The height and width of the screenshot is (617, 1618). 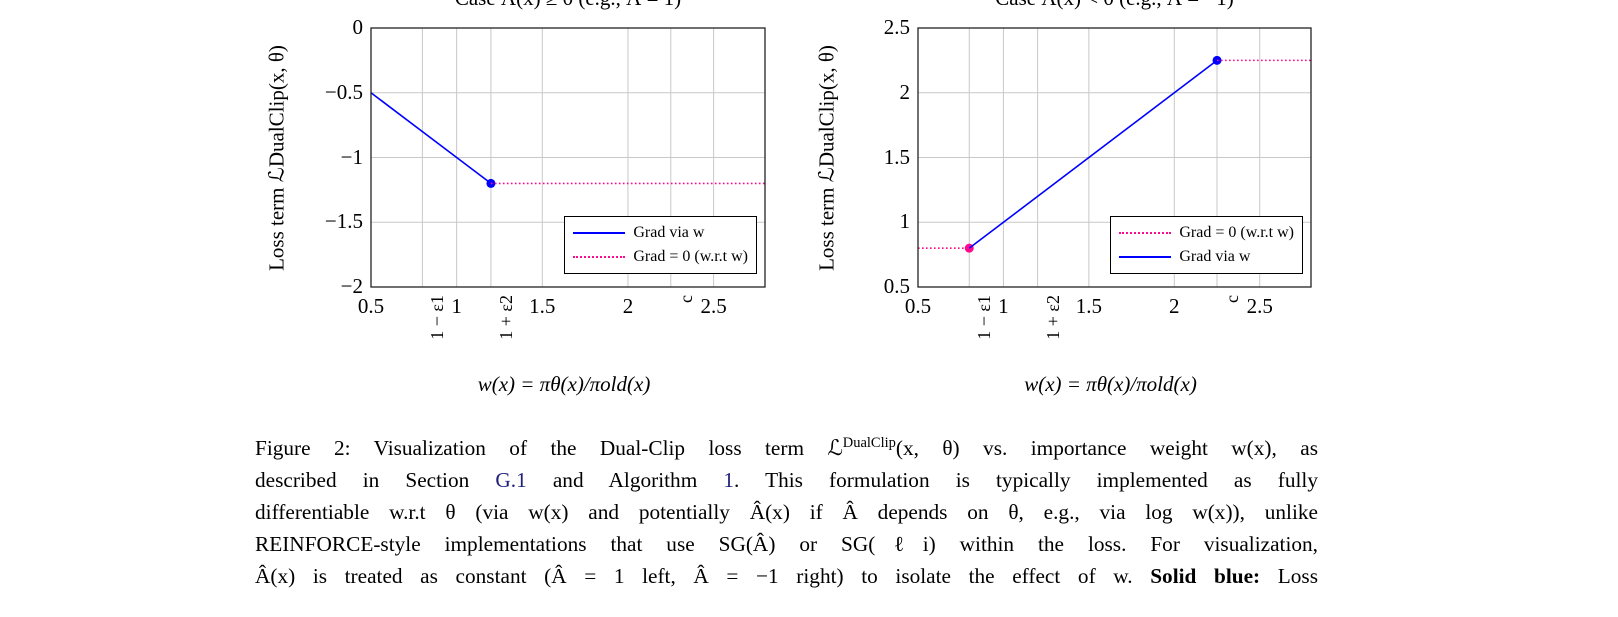 What do you see at coordinates (869, 442) in the screenshot?
I see `caption-sup: DualClip` at bounding box center [869, 442].